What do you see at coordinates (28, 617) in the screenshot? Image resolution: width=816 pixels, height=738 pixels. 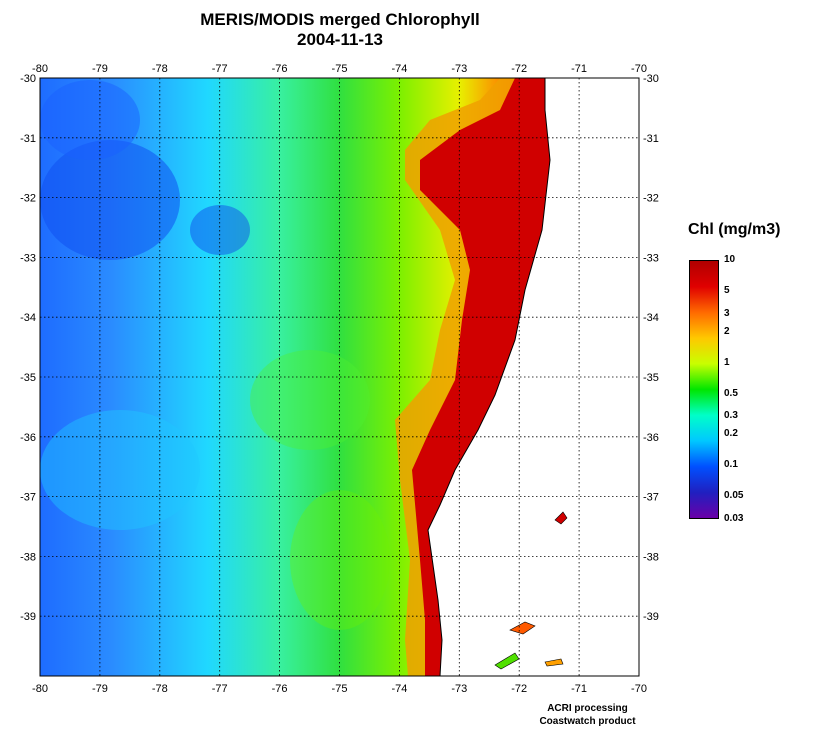 I see `lat-tick-label-left: -39` at bounding box center [28, 617].